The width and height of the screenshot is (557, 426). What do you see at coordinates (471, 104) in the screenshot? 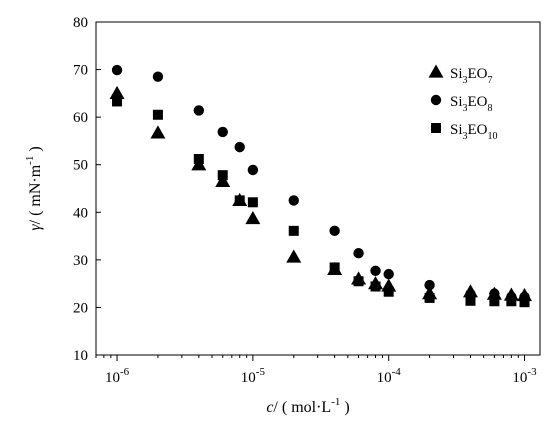
I see `legend-label: Si3EO8` at bounding box center [471, 104].